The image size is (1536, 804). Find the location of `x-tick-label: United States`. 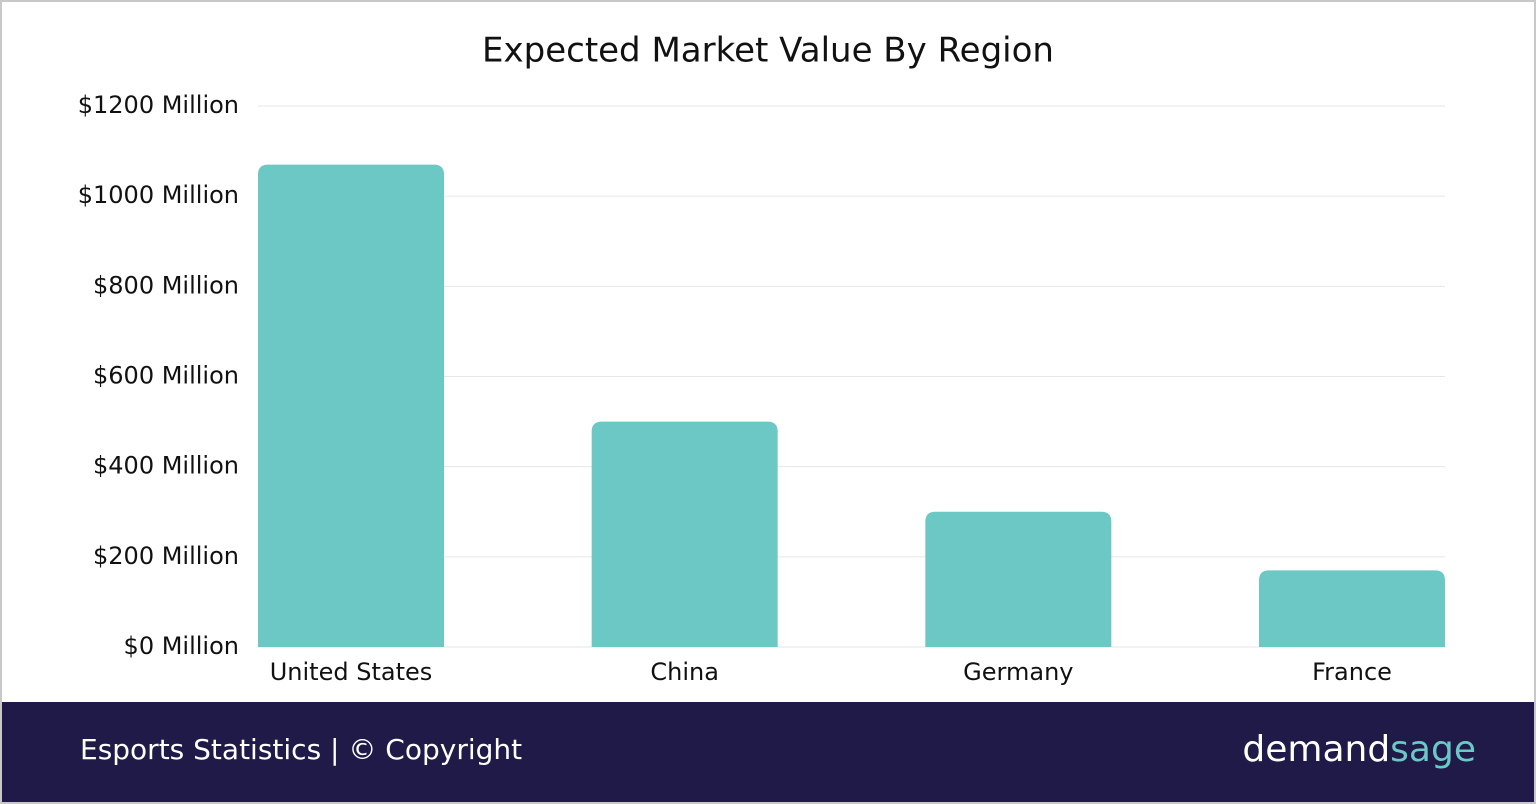

x-tick-label: United States is located at coordinates (351, 672).